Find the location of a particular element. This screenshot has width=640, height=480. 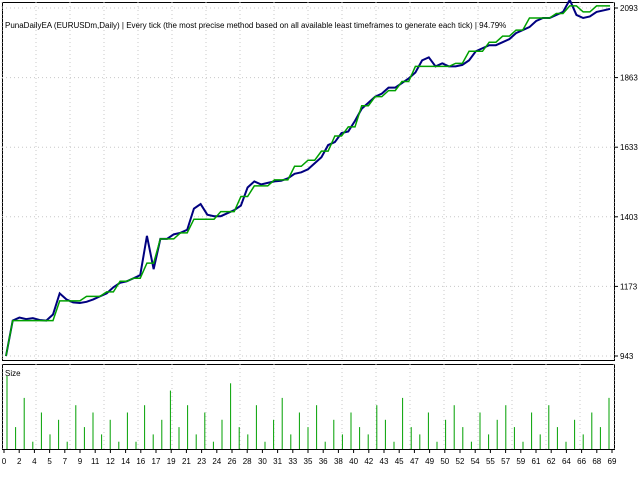

x-tick-label: 49 is located at coordinates (429, 461).